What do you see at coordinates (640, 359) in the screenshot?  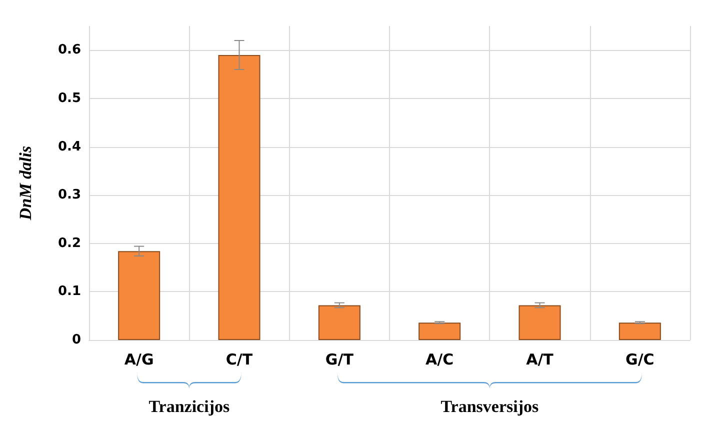 I see `x-tick-label: G/C` at bounding box center [640, 359].